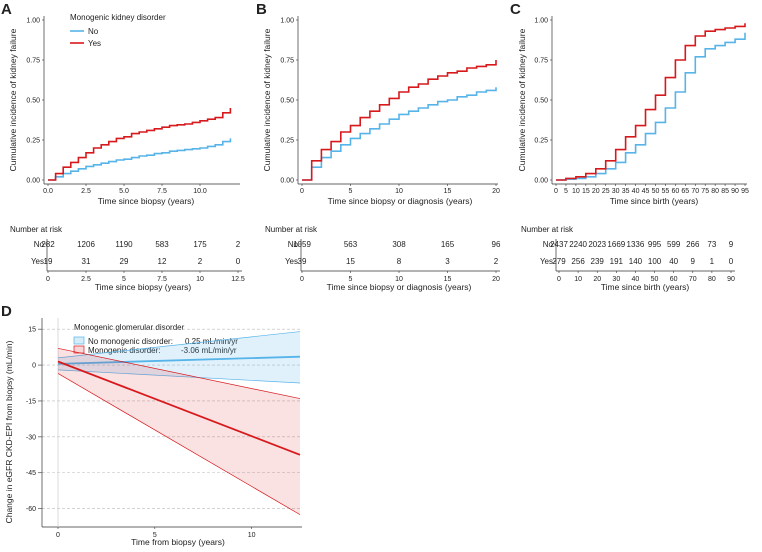  What do you see at coordinates (200, 261) in the screenshot?
I see `risk-count-yes-a: 2` at bounding box center [200, 261].